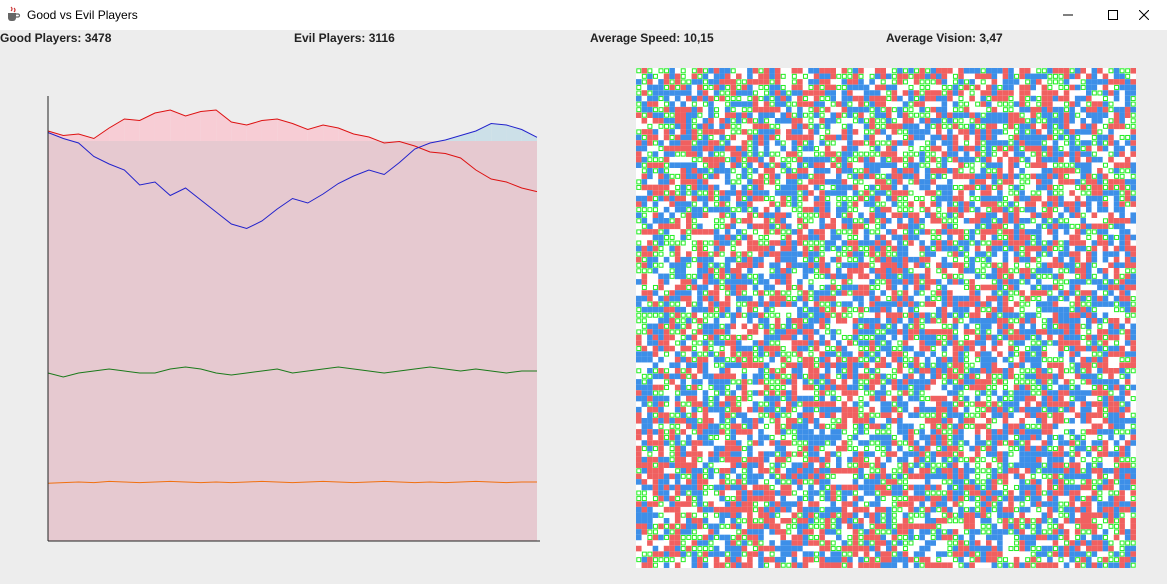 This screenshot has height=584, width=1167. What do you see at coordinates (1144, 15) in the screenshot?
I see `close-button` at bounding box center [1144, 15].